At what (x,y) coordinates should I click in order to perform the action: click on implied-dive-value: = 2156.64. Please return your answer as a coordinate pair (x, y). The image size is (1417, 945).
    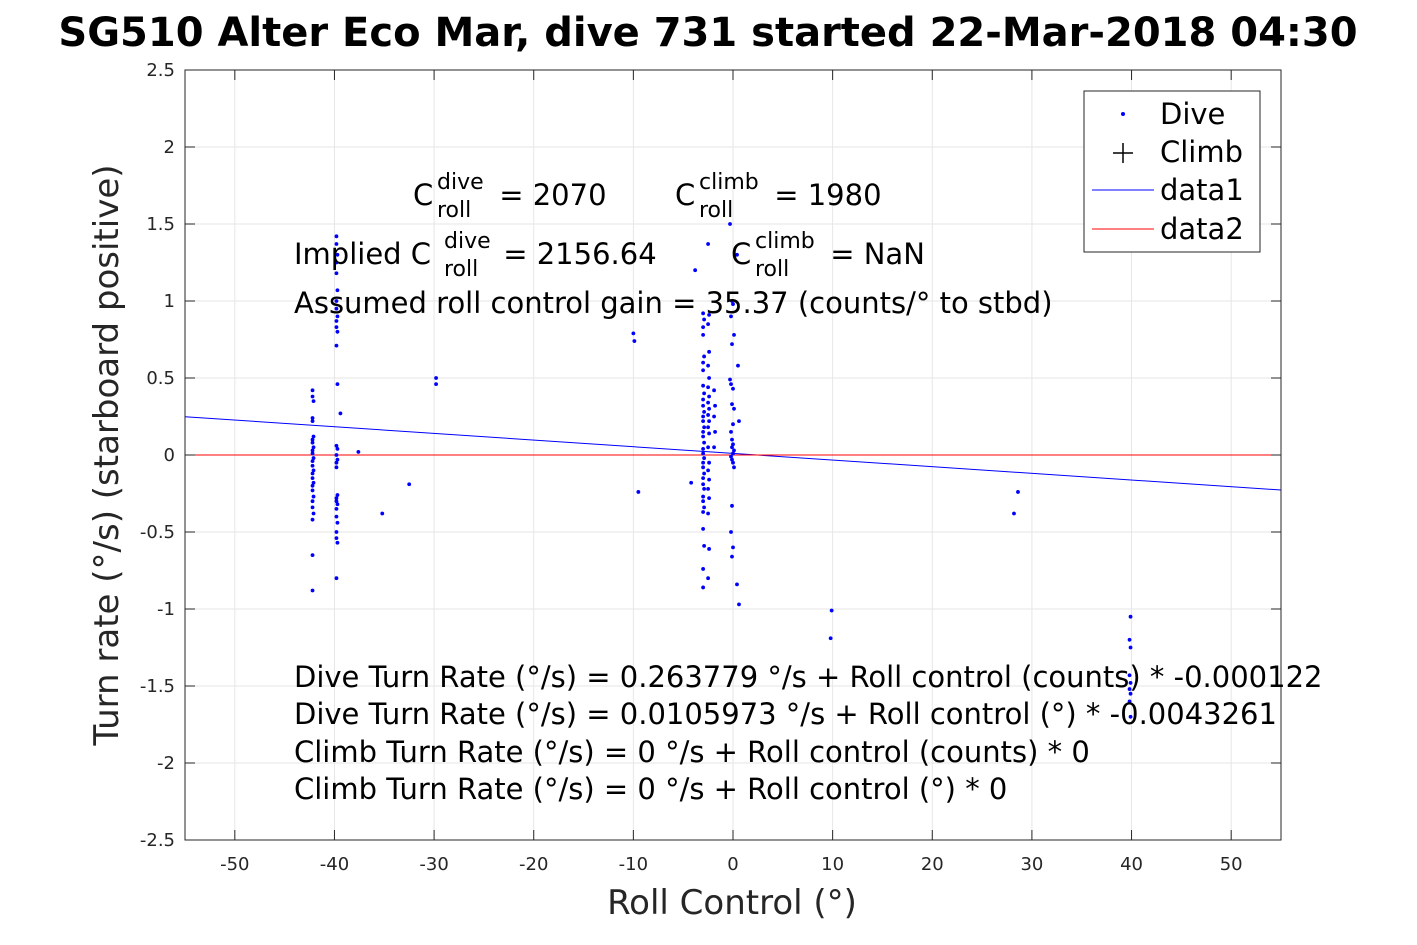
    Looking at the image, I should click on (575, 254).